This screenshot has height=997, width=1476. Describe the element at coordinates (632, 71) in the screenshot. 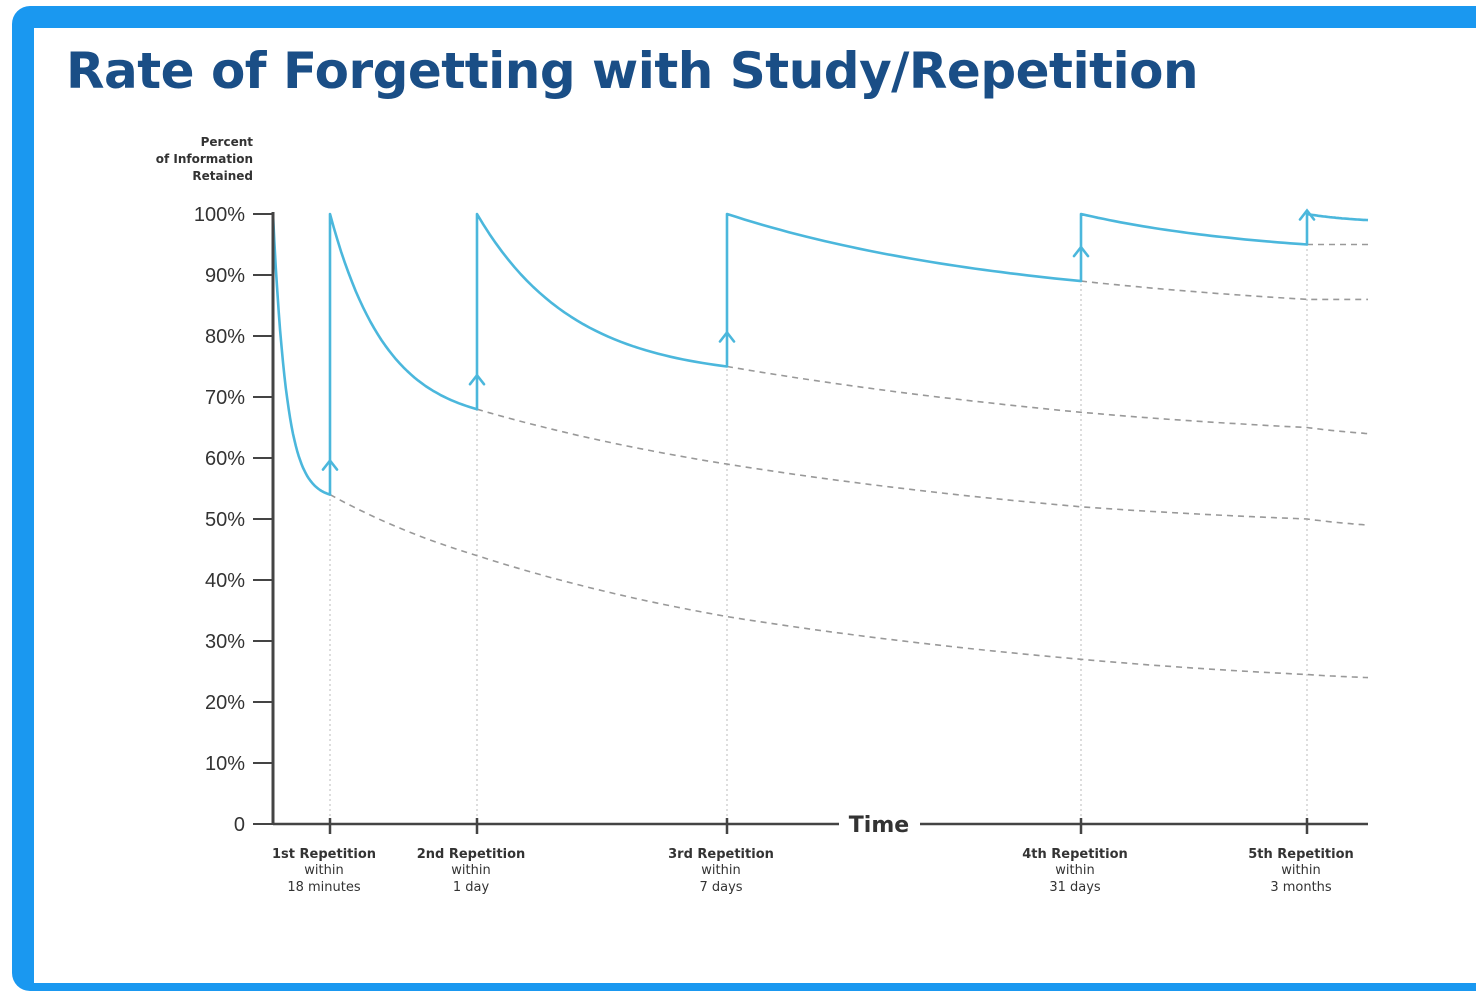

I see `chart-title: Rate of Forgetting with Study/Repetition` at that location.